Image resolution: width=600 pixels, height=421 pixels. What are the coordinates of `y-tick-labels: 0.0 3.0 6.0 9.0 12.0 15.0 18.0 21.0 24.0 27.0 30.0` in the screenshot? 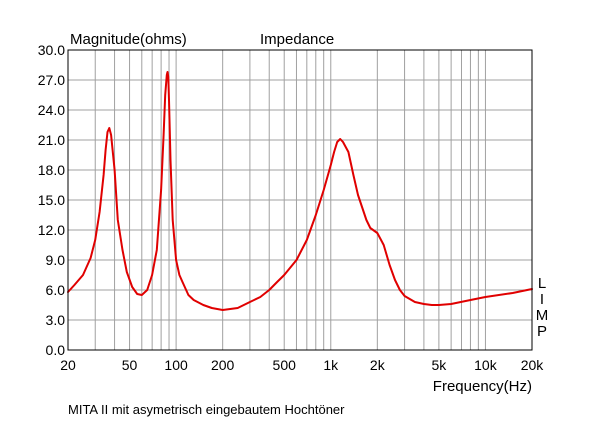 It's located at (51, 200).